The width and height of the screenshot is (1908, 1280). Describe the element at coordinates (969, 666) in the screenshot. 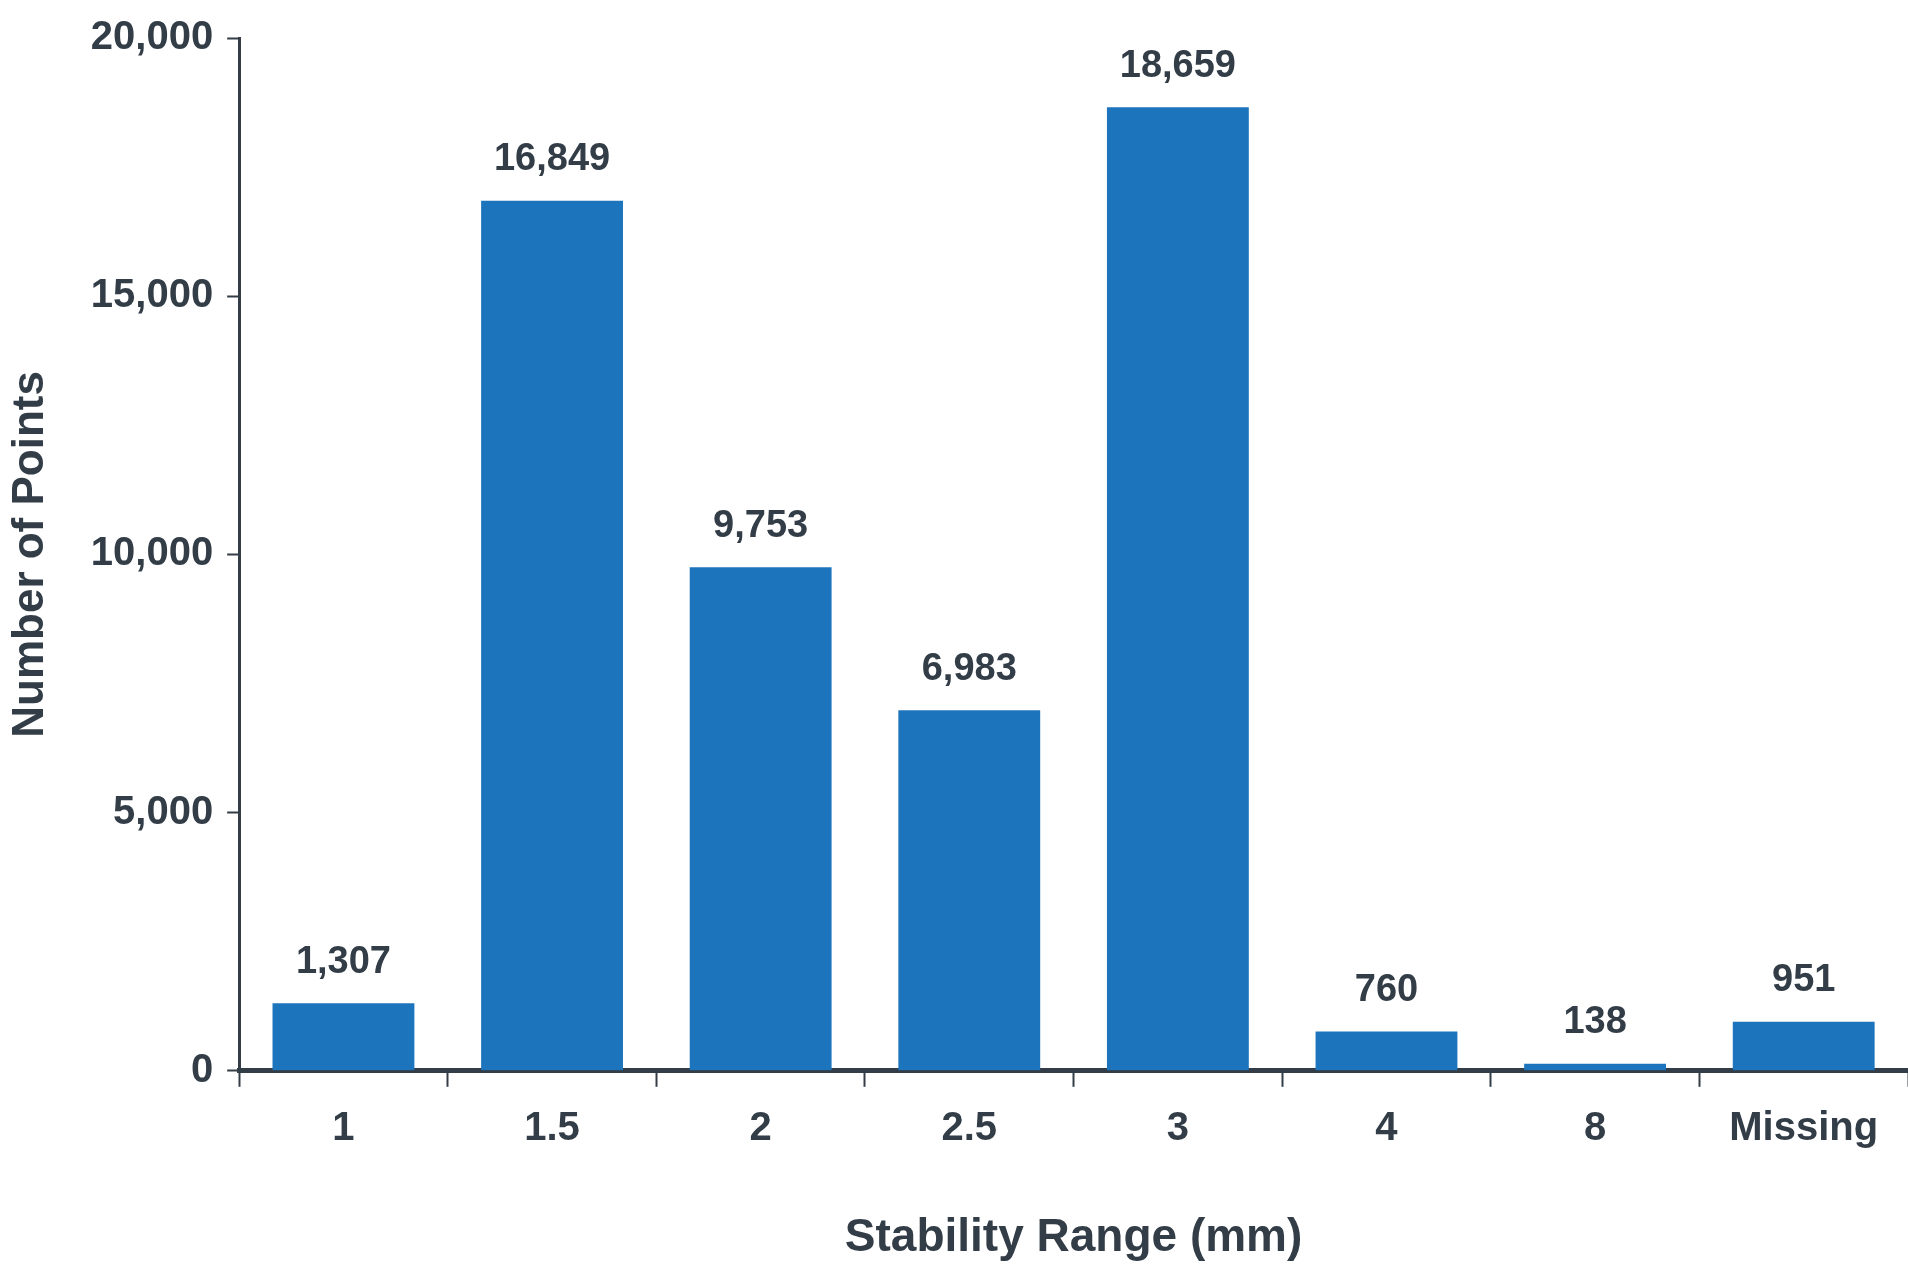

I see `data-label: 6,983` at that location.